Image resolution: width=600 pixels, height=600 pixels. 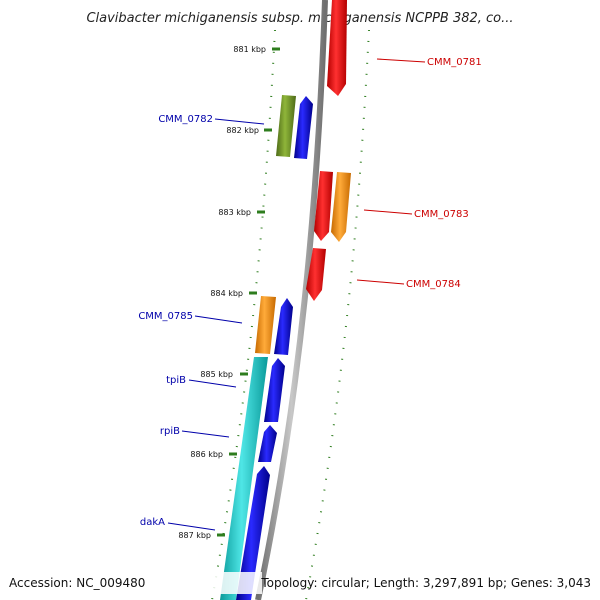 I want to click on gene-tpib, so click(x=274, y=390).